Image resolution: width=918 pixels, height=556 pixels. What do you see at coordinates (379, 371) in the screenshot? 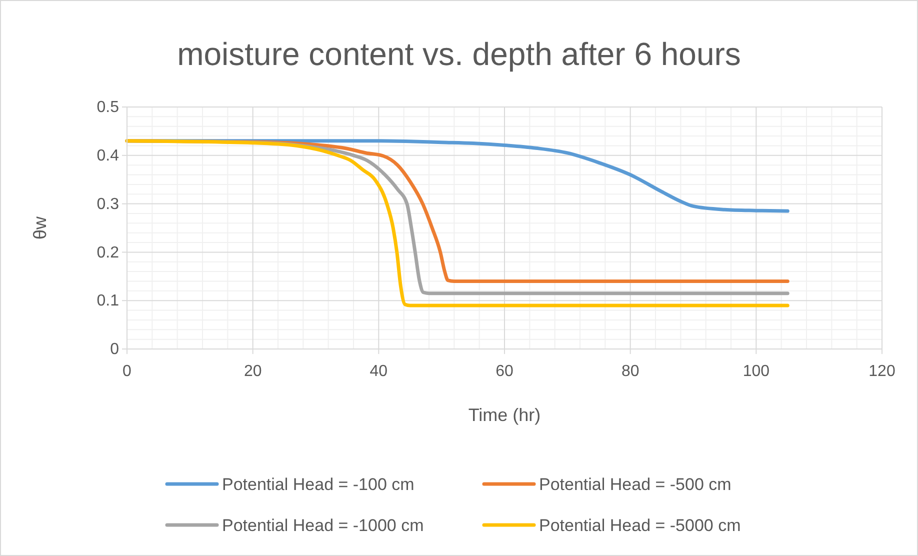
I see `x-tick-label: 40` at bounding box center [379, 371].